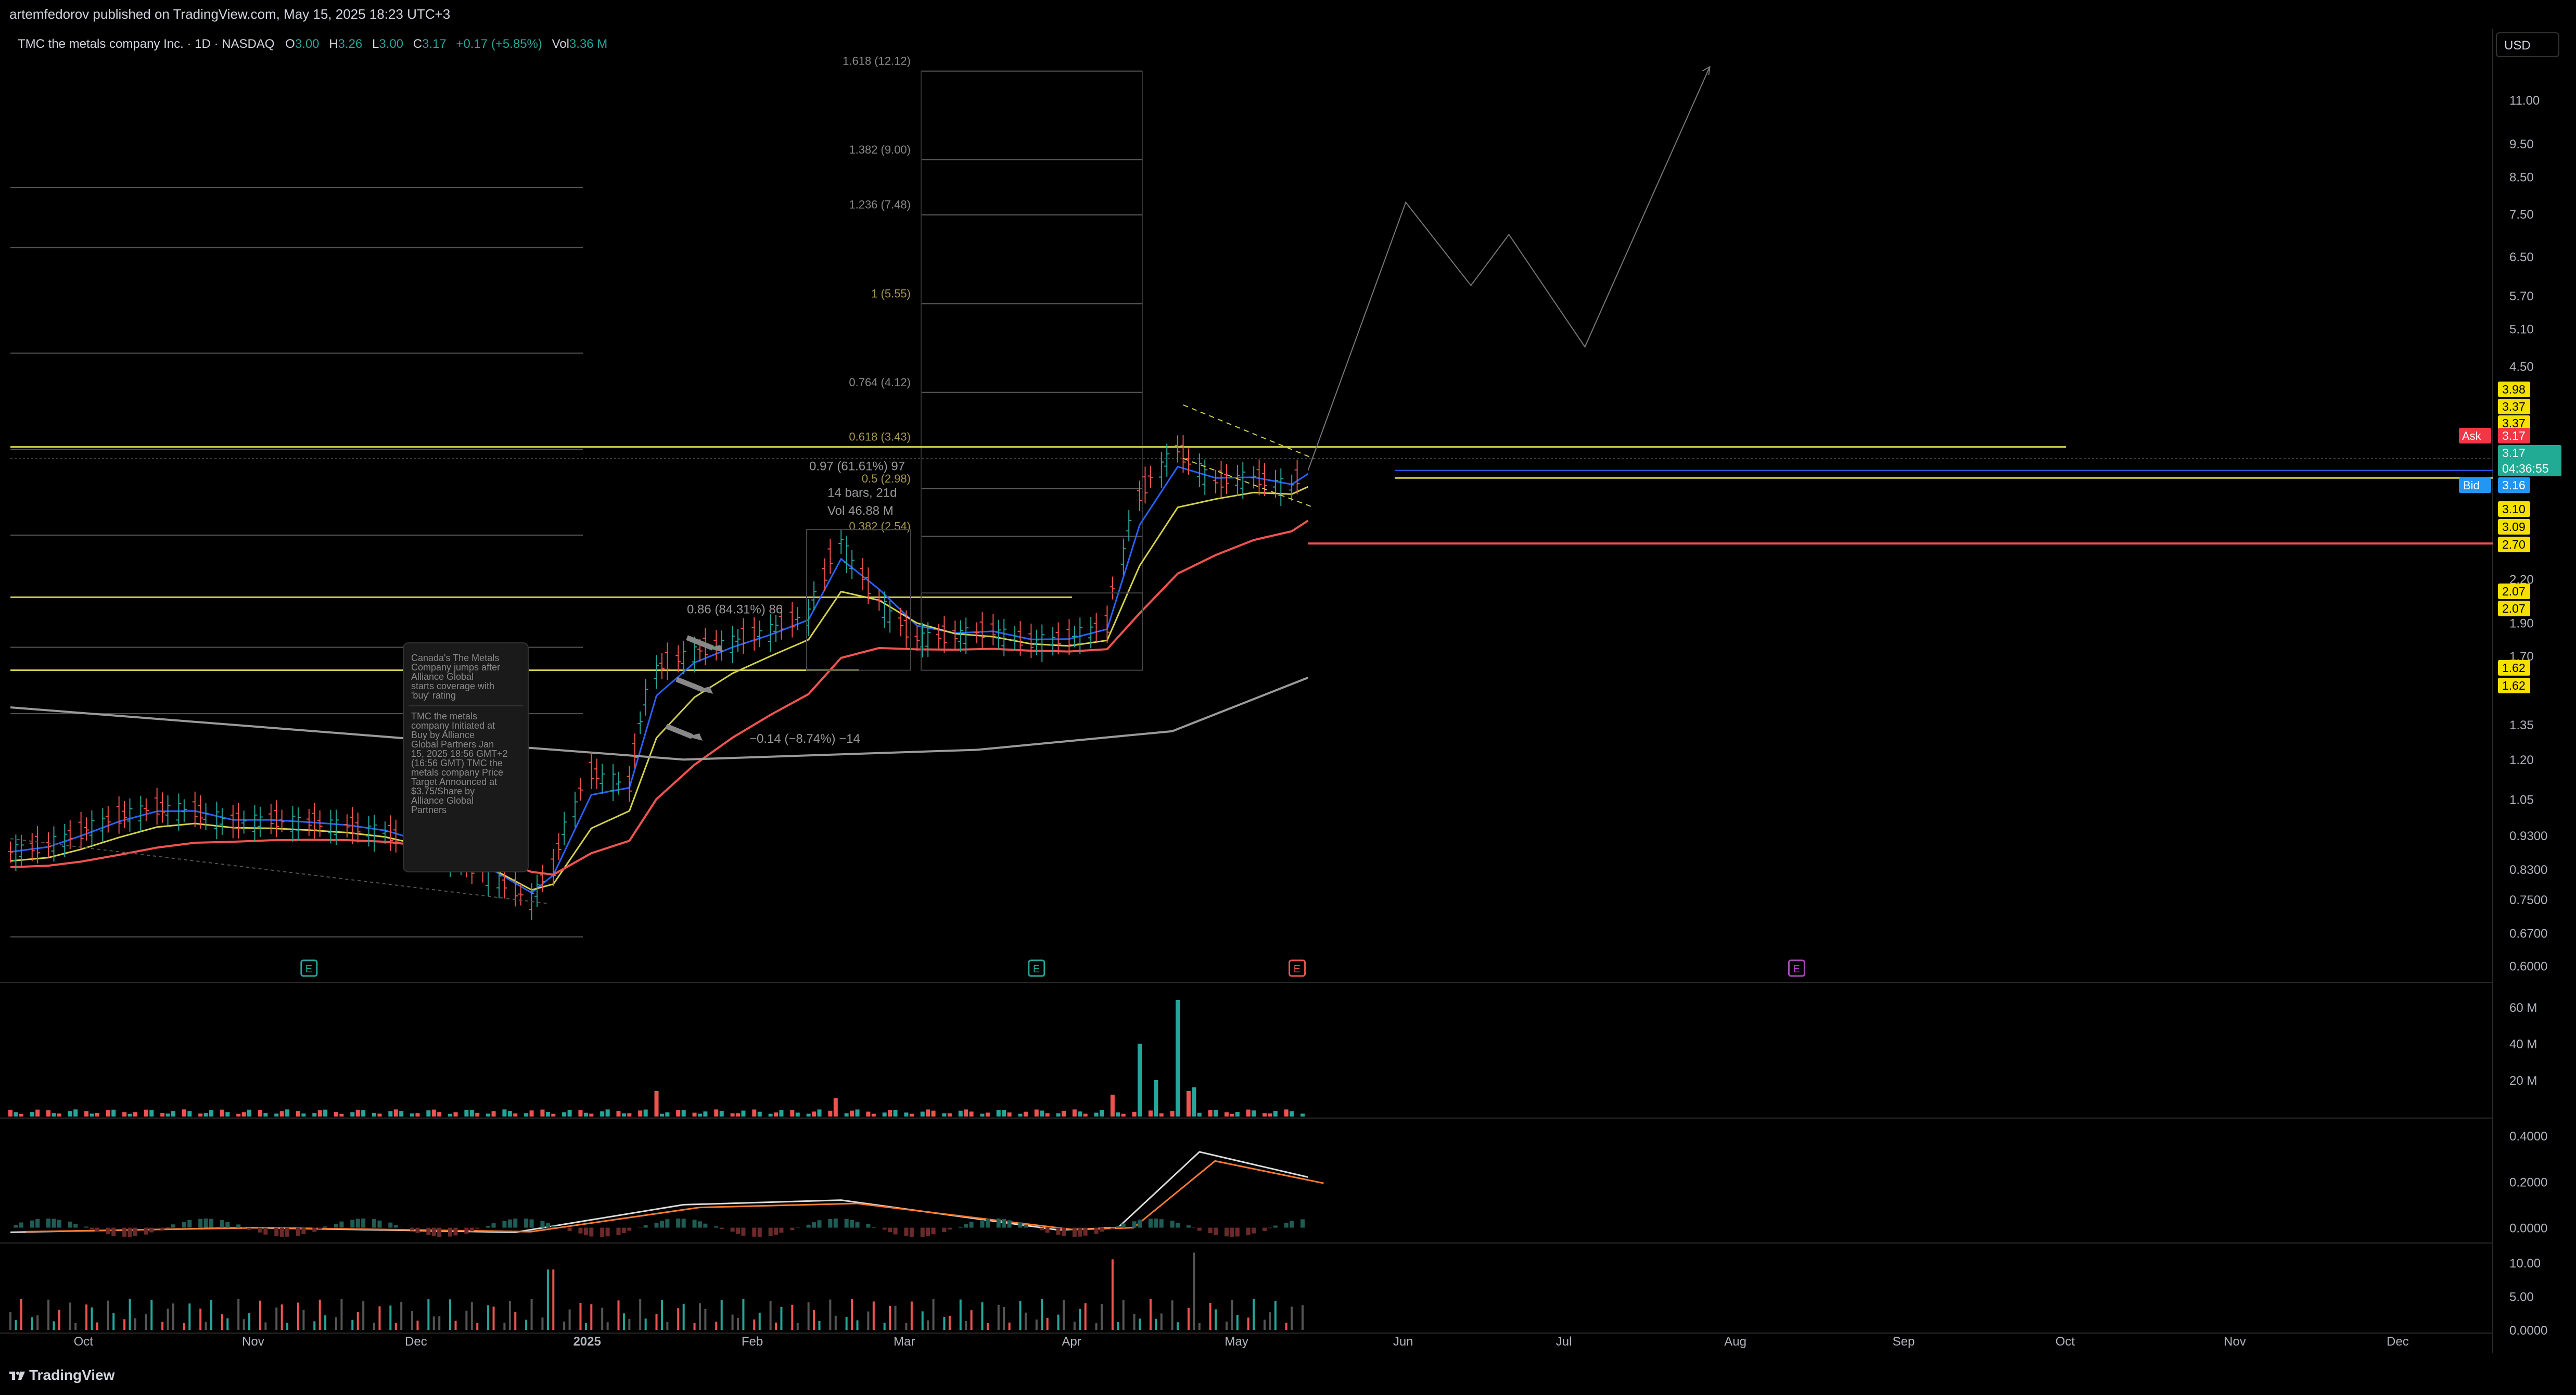  Describe the element at coordinates (2521, 178) in the screenshot. I see `price-tick-label: 8.50` at that location.